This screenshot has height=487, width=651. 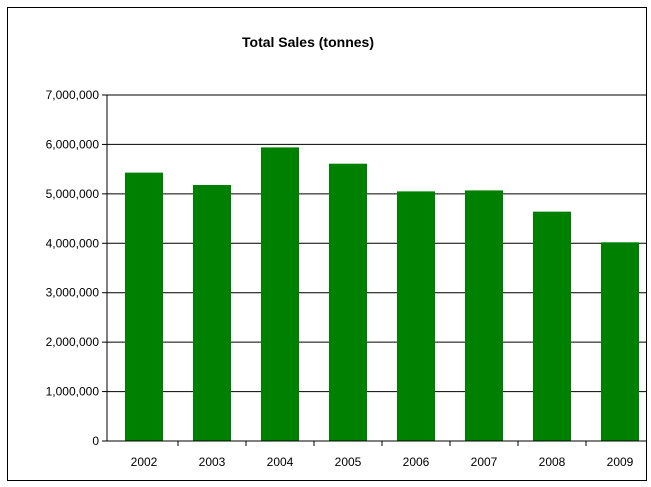 I want to click on chart-title: Total Sales (tonnes), so click(x=308, y=42).